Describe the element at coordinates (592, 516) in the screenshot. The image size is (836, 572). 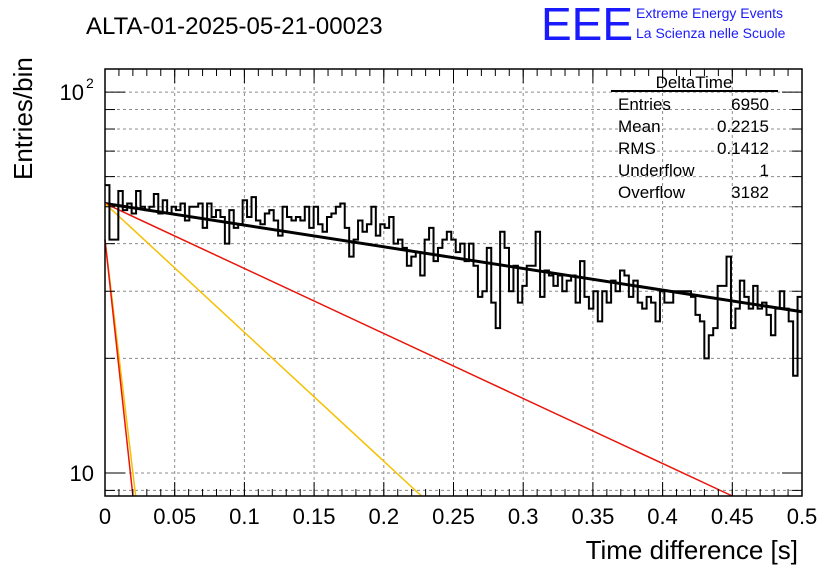
I see `x-tick-label: 0.35` at that location.